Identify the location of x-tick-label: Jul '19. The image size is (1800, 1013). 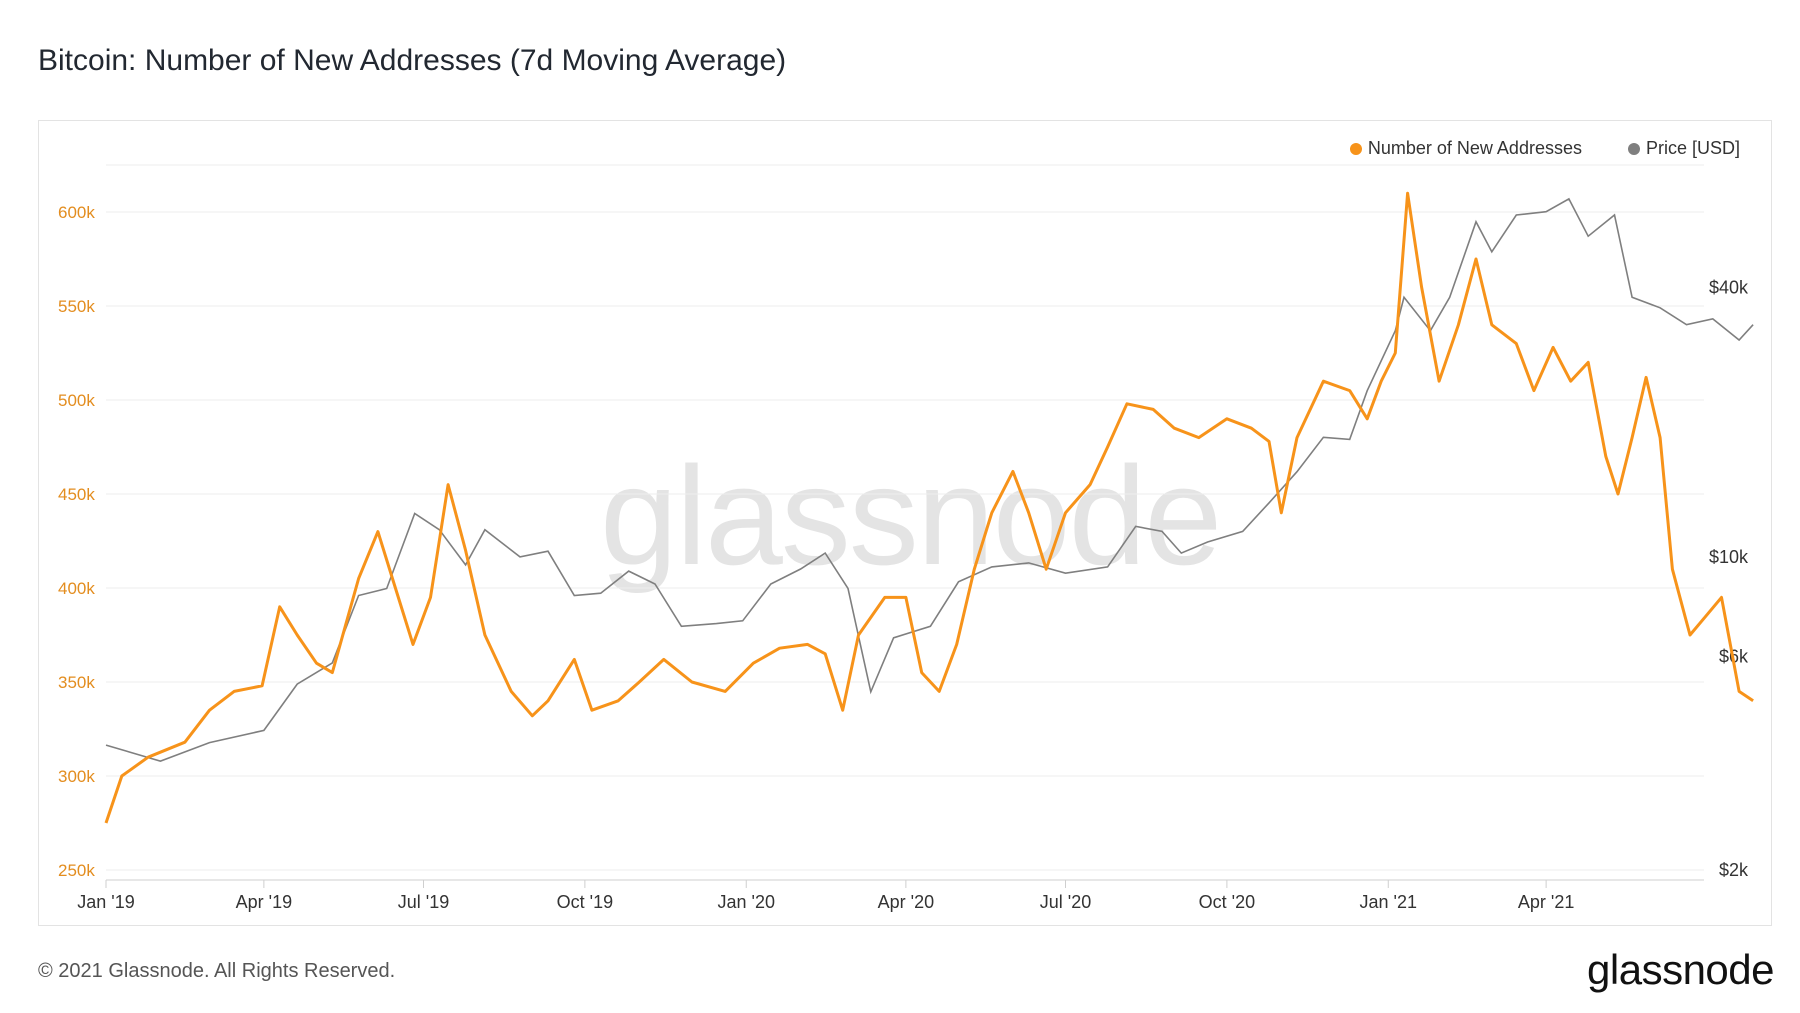
(423, 902).